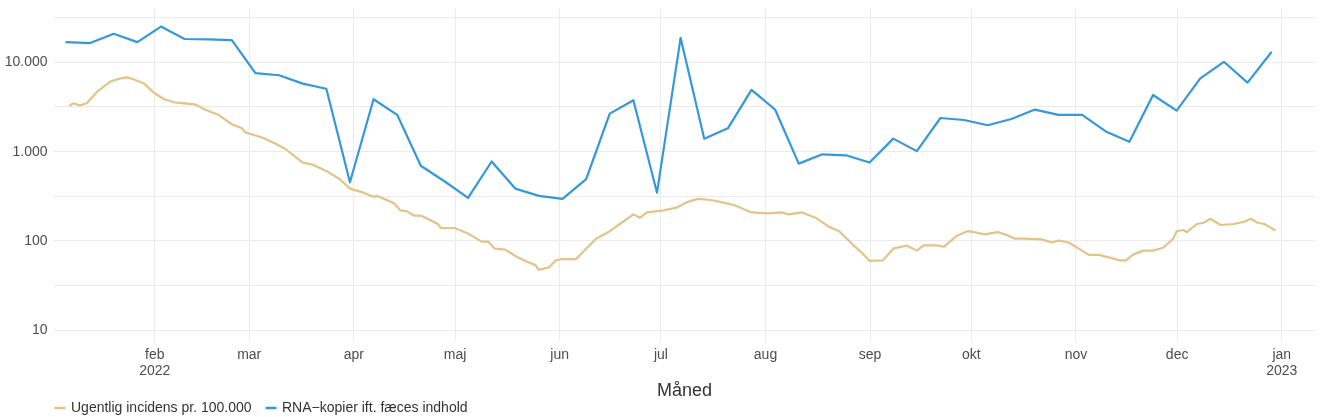 The width and height of the screenshot is (1323, 417). Describe the element at coordinates (684, 389) in the screenshot. I see `x-axis-title: Måned` at that location.